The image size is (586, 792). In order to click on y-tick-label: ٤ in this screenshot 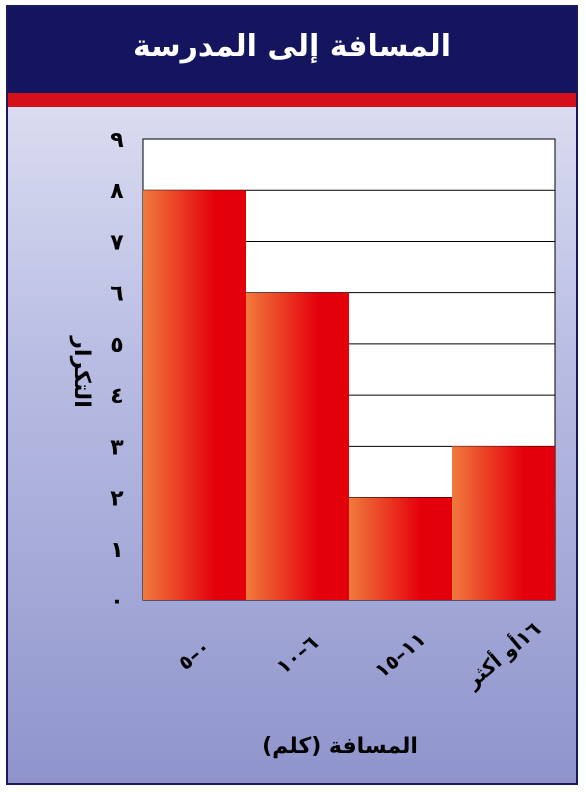, I will do `click(116, 396)`.